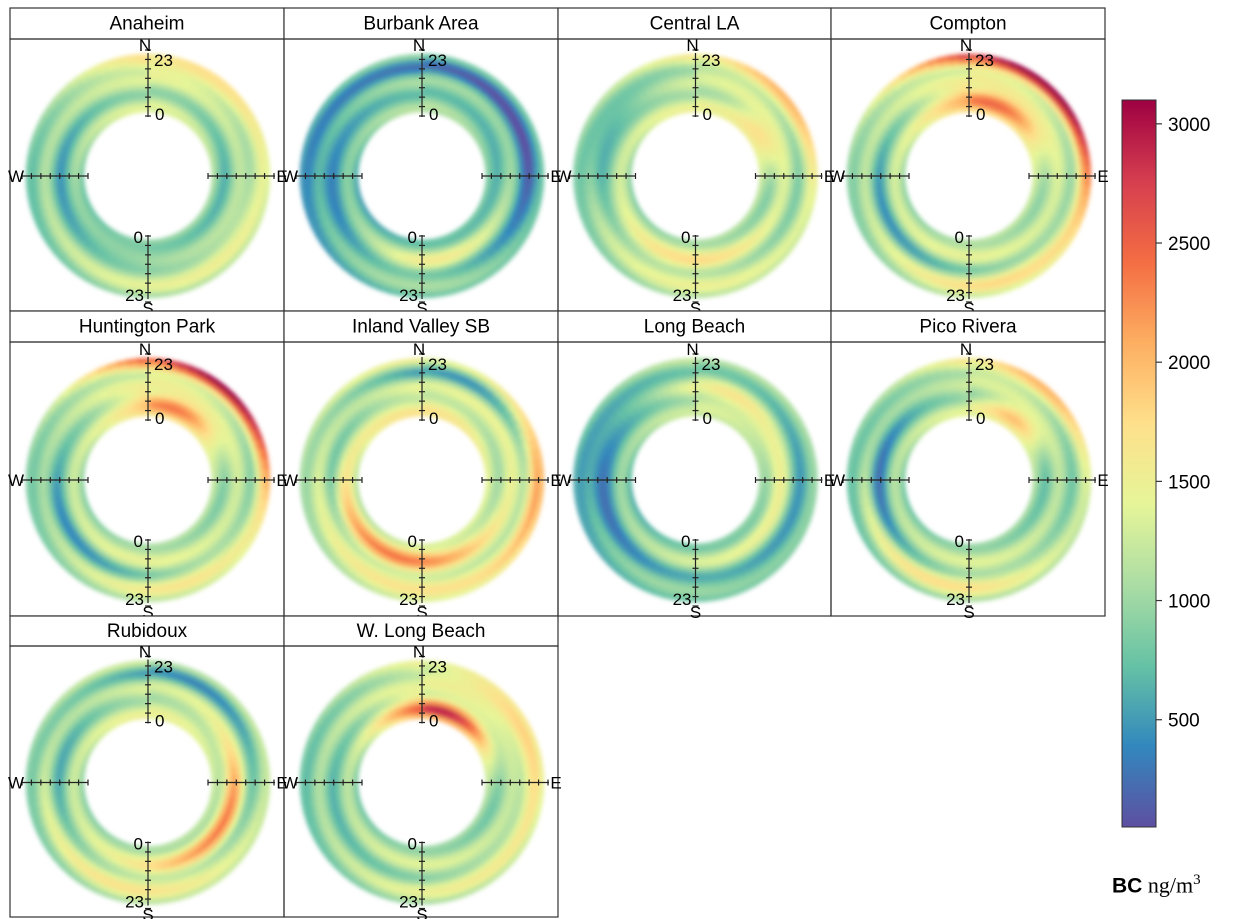 The image size is (1247, 919). Describe the element at coordinates (134, 599) in the screenshot. I see `axis-label-hour-end-south: 23` at that location.